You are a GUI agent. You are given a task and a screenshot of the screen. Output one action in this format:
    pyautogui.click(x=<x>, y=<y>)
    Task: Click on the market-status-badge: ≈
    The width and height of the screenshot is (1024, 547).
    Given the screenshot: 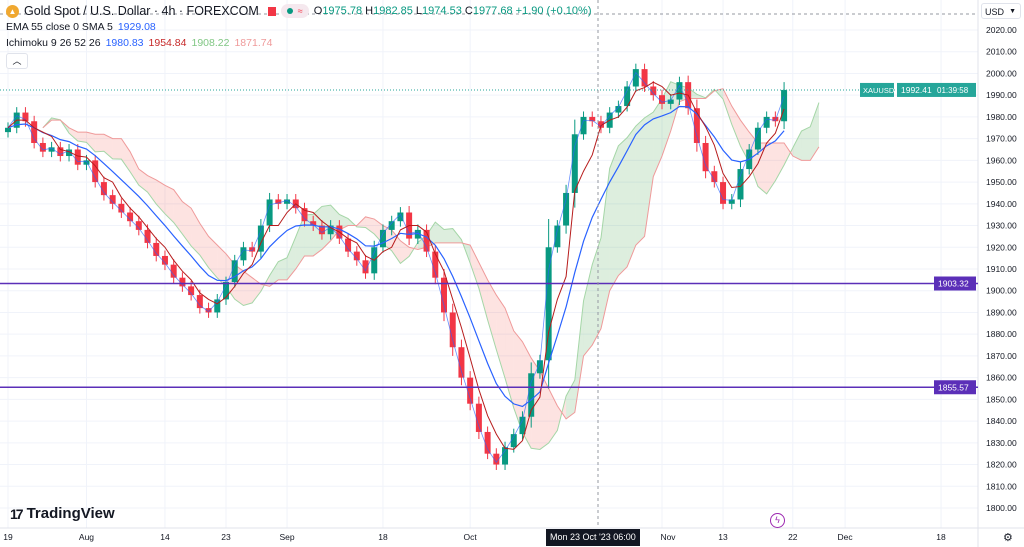 What is the action you would take?
    pyautogui.click(x=294, y=11)
    